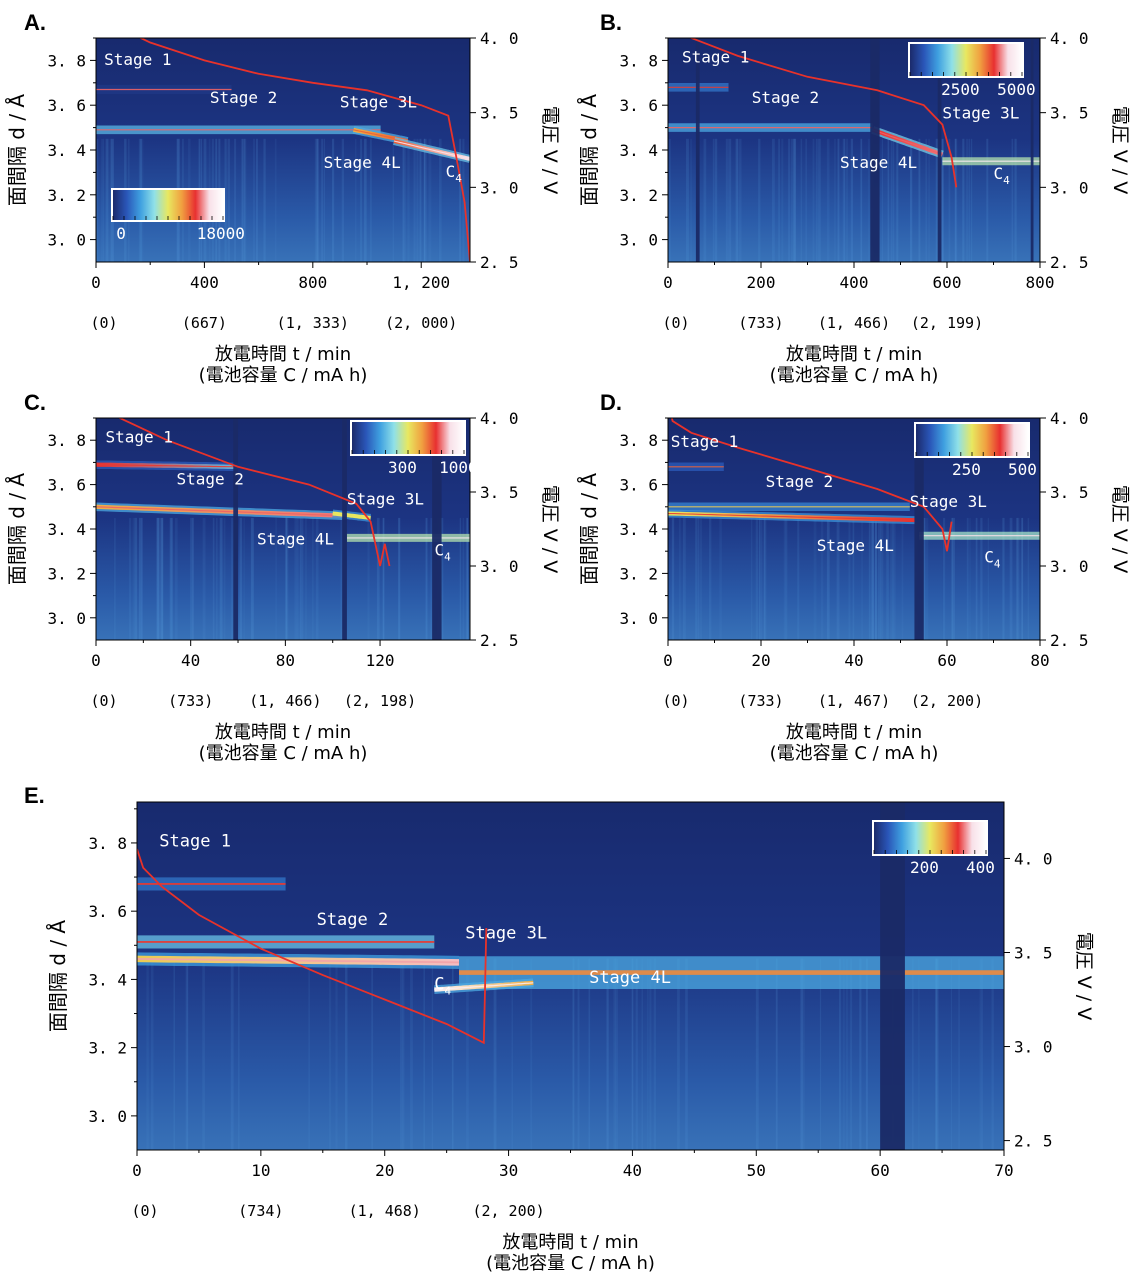 Image resolution: width=1134 pixels, height=1275 pixels. I want to click on band-core, so click(298, 960).